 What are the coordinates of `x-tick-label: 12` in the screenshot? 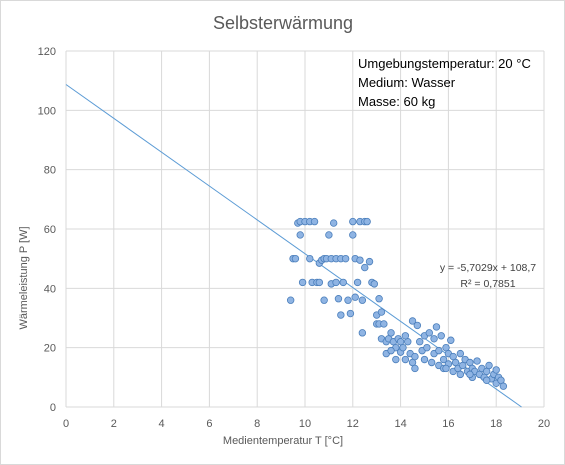 It's located at (353, 424).